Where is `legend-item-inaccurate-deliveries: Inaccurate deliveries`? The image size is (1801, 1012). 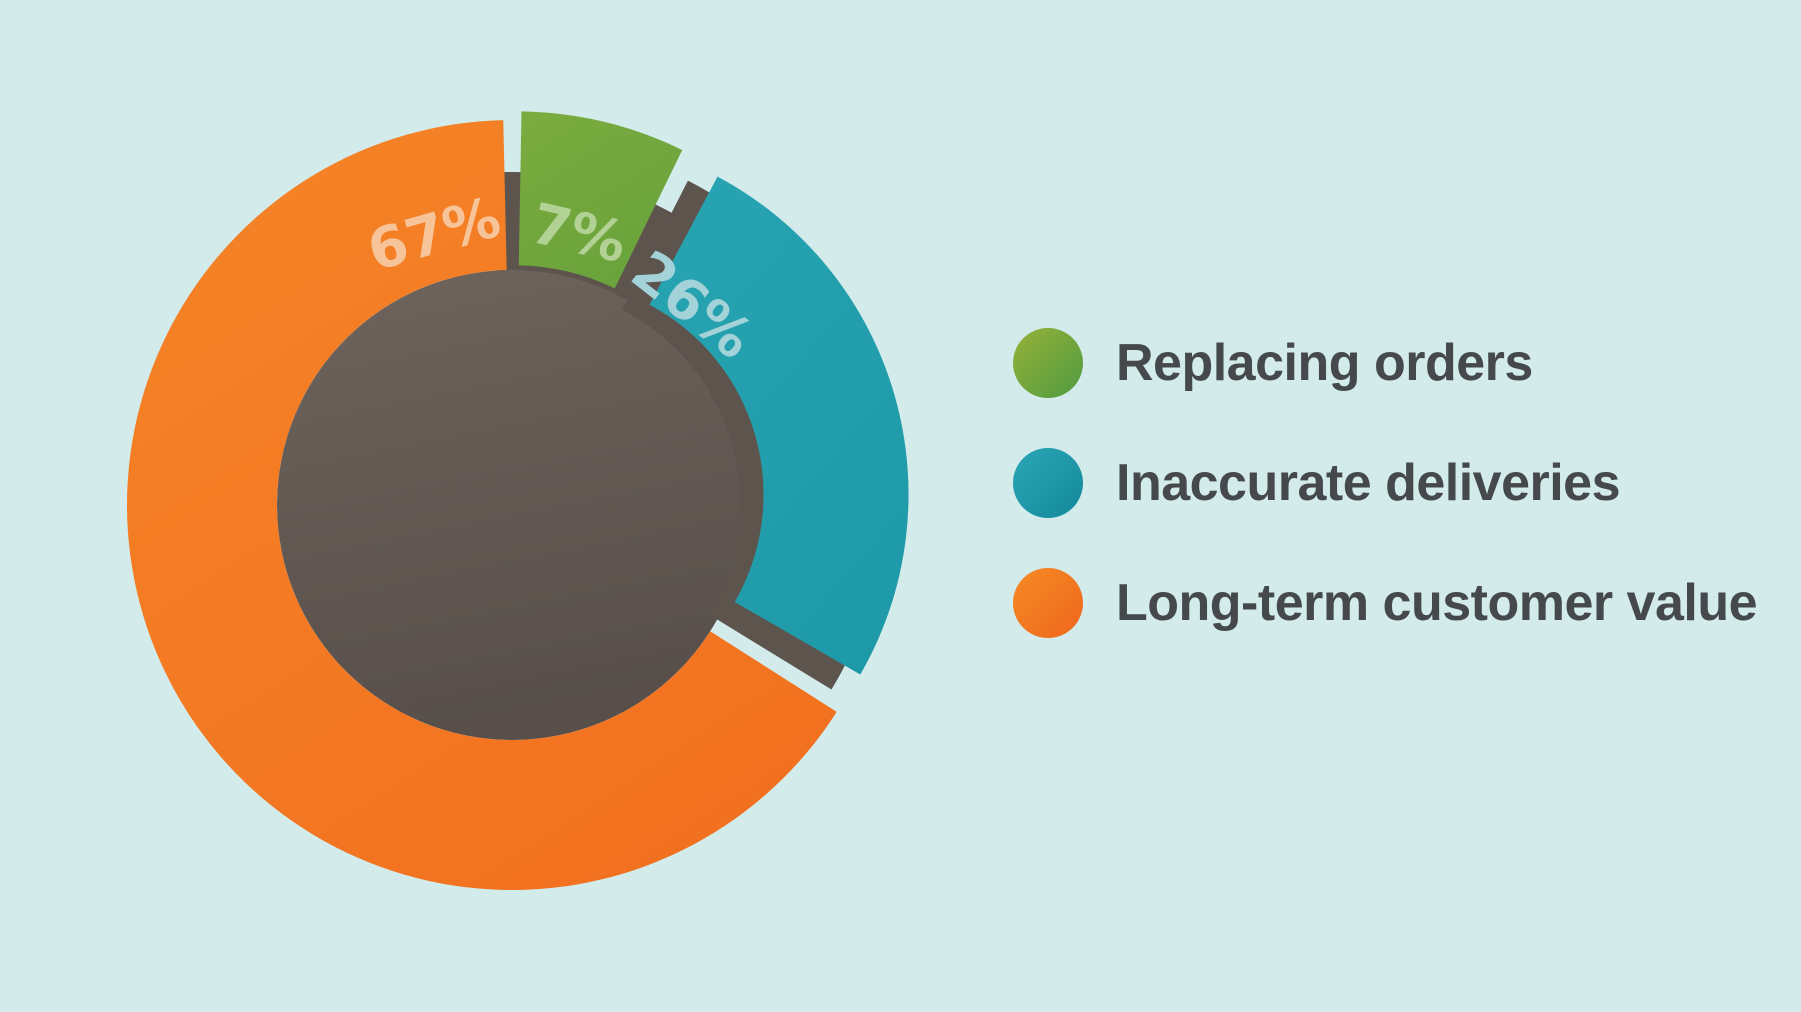
legend-item-inaccurate-deliveries: Inaccurate deliveries is located at coordinates (1385, 483).